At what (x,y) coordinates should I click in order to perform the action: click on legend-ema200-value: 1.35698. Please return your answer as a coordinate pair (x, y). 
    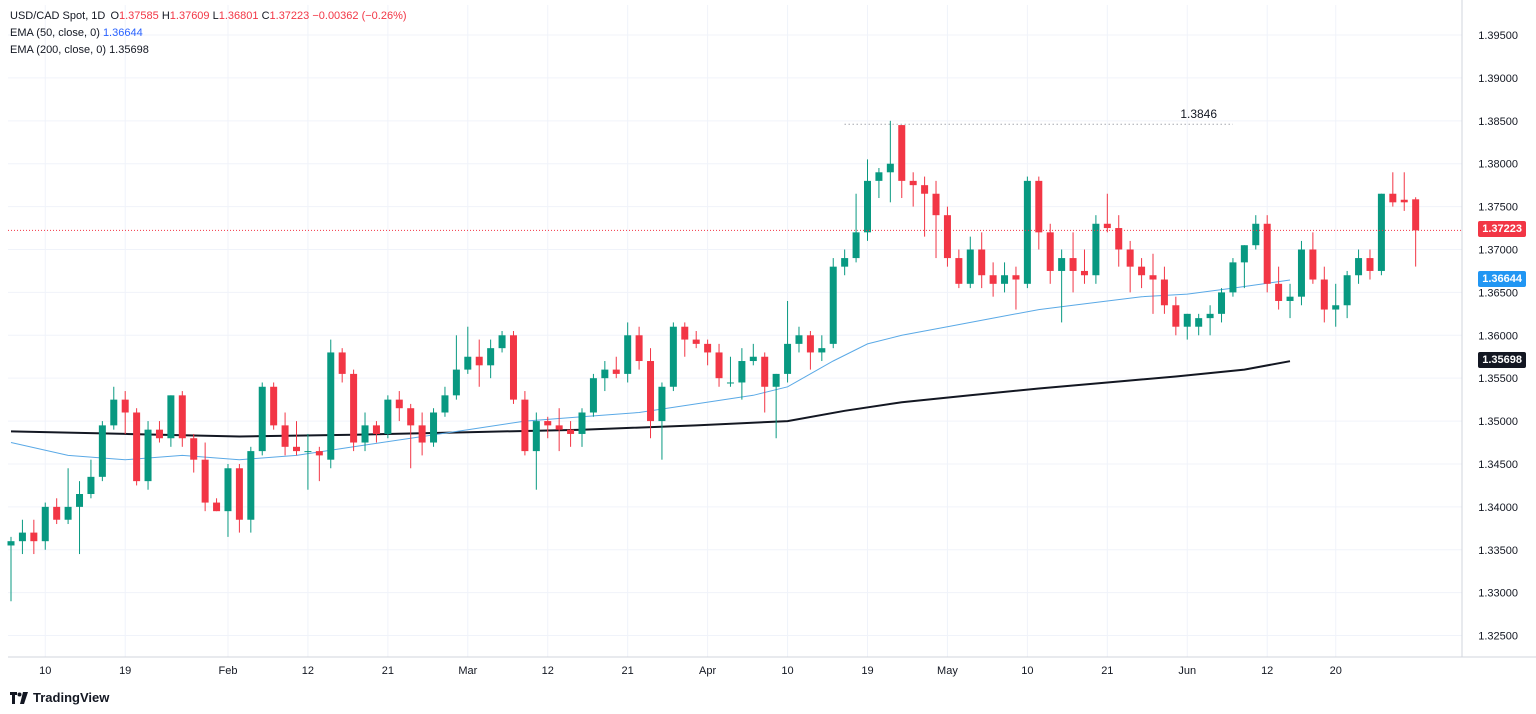
    Looking at the image, I should click on (129, 50).